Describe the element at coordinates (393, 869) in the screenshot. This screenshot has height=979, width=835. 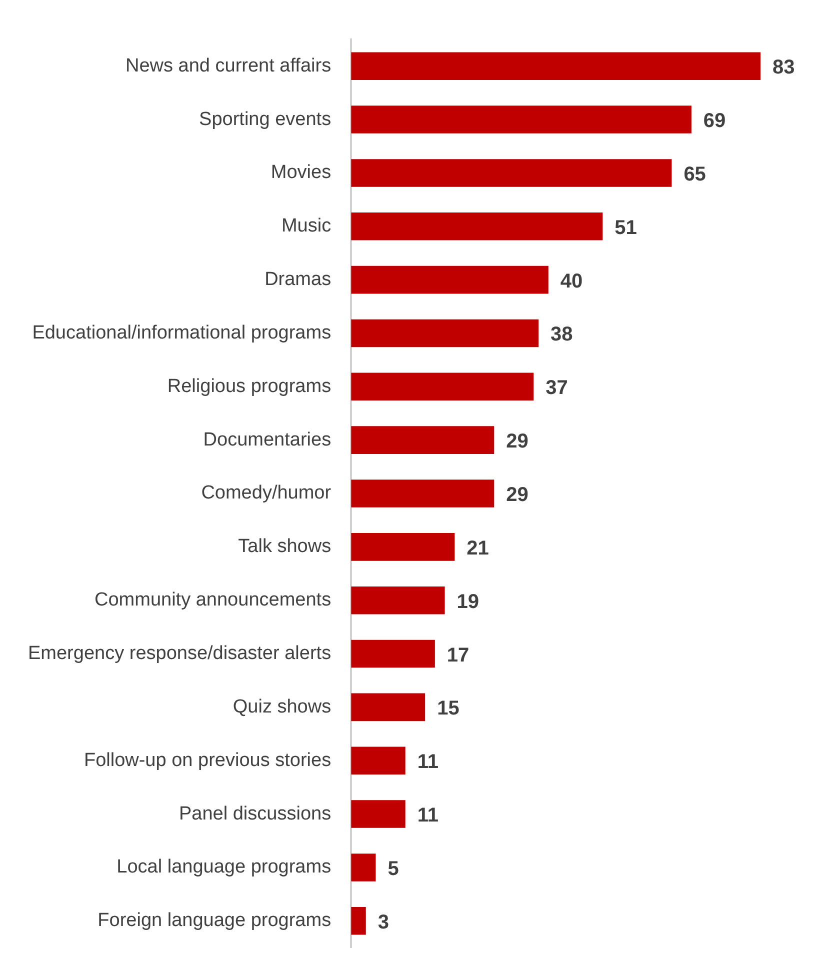
I see `data-label: 5` at that location.